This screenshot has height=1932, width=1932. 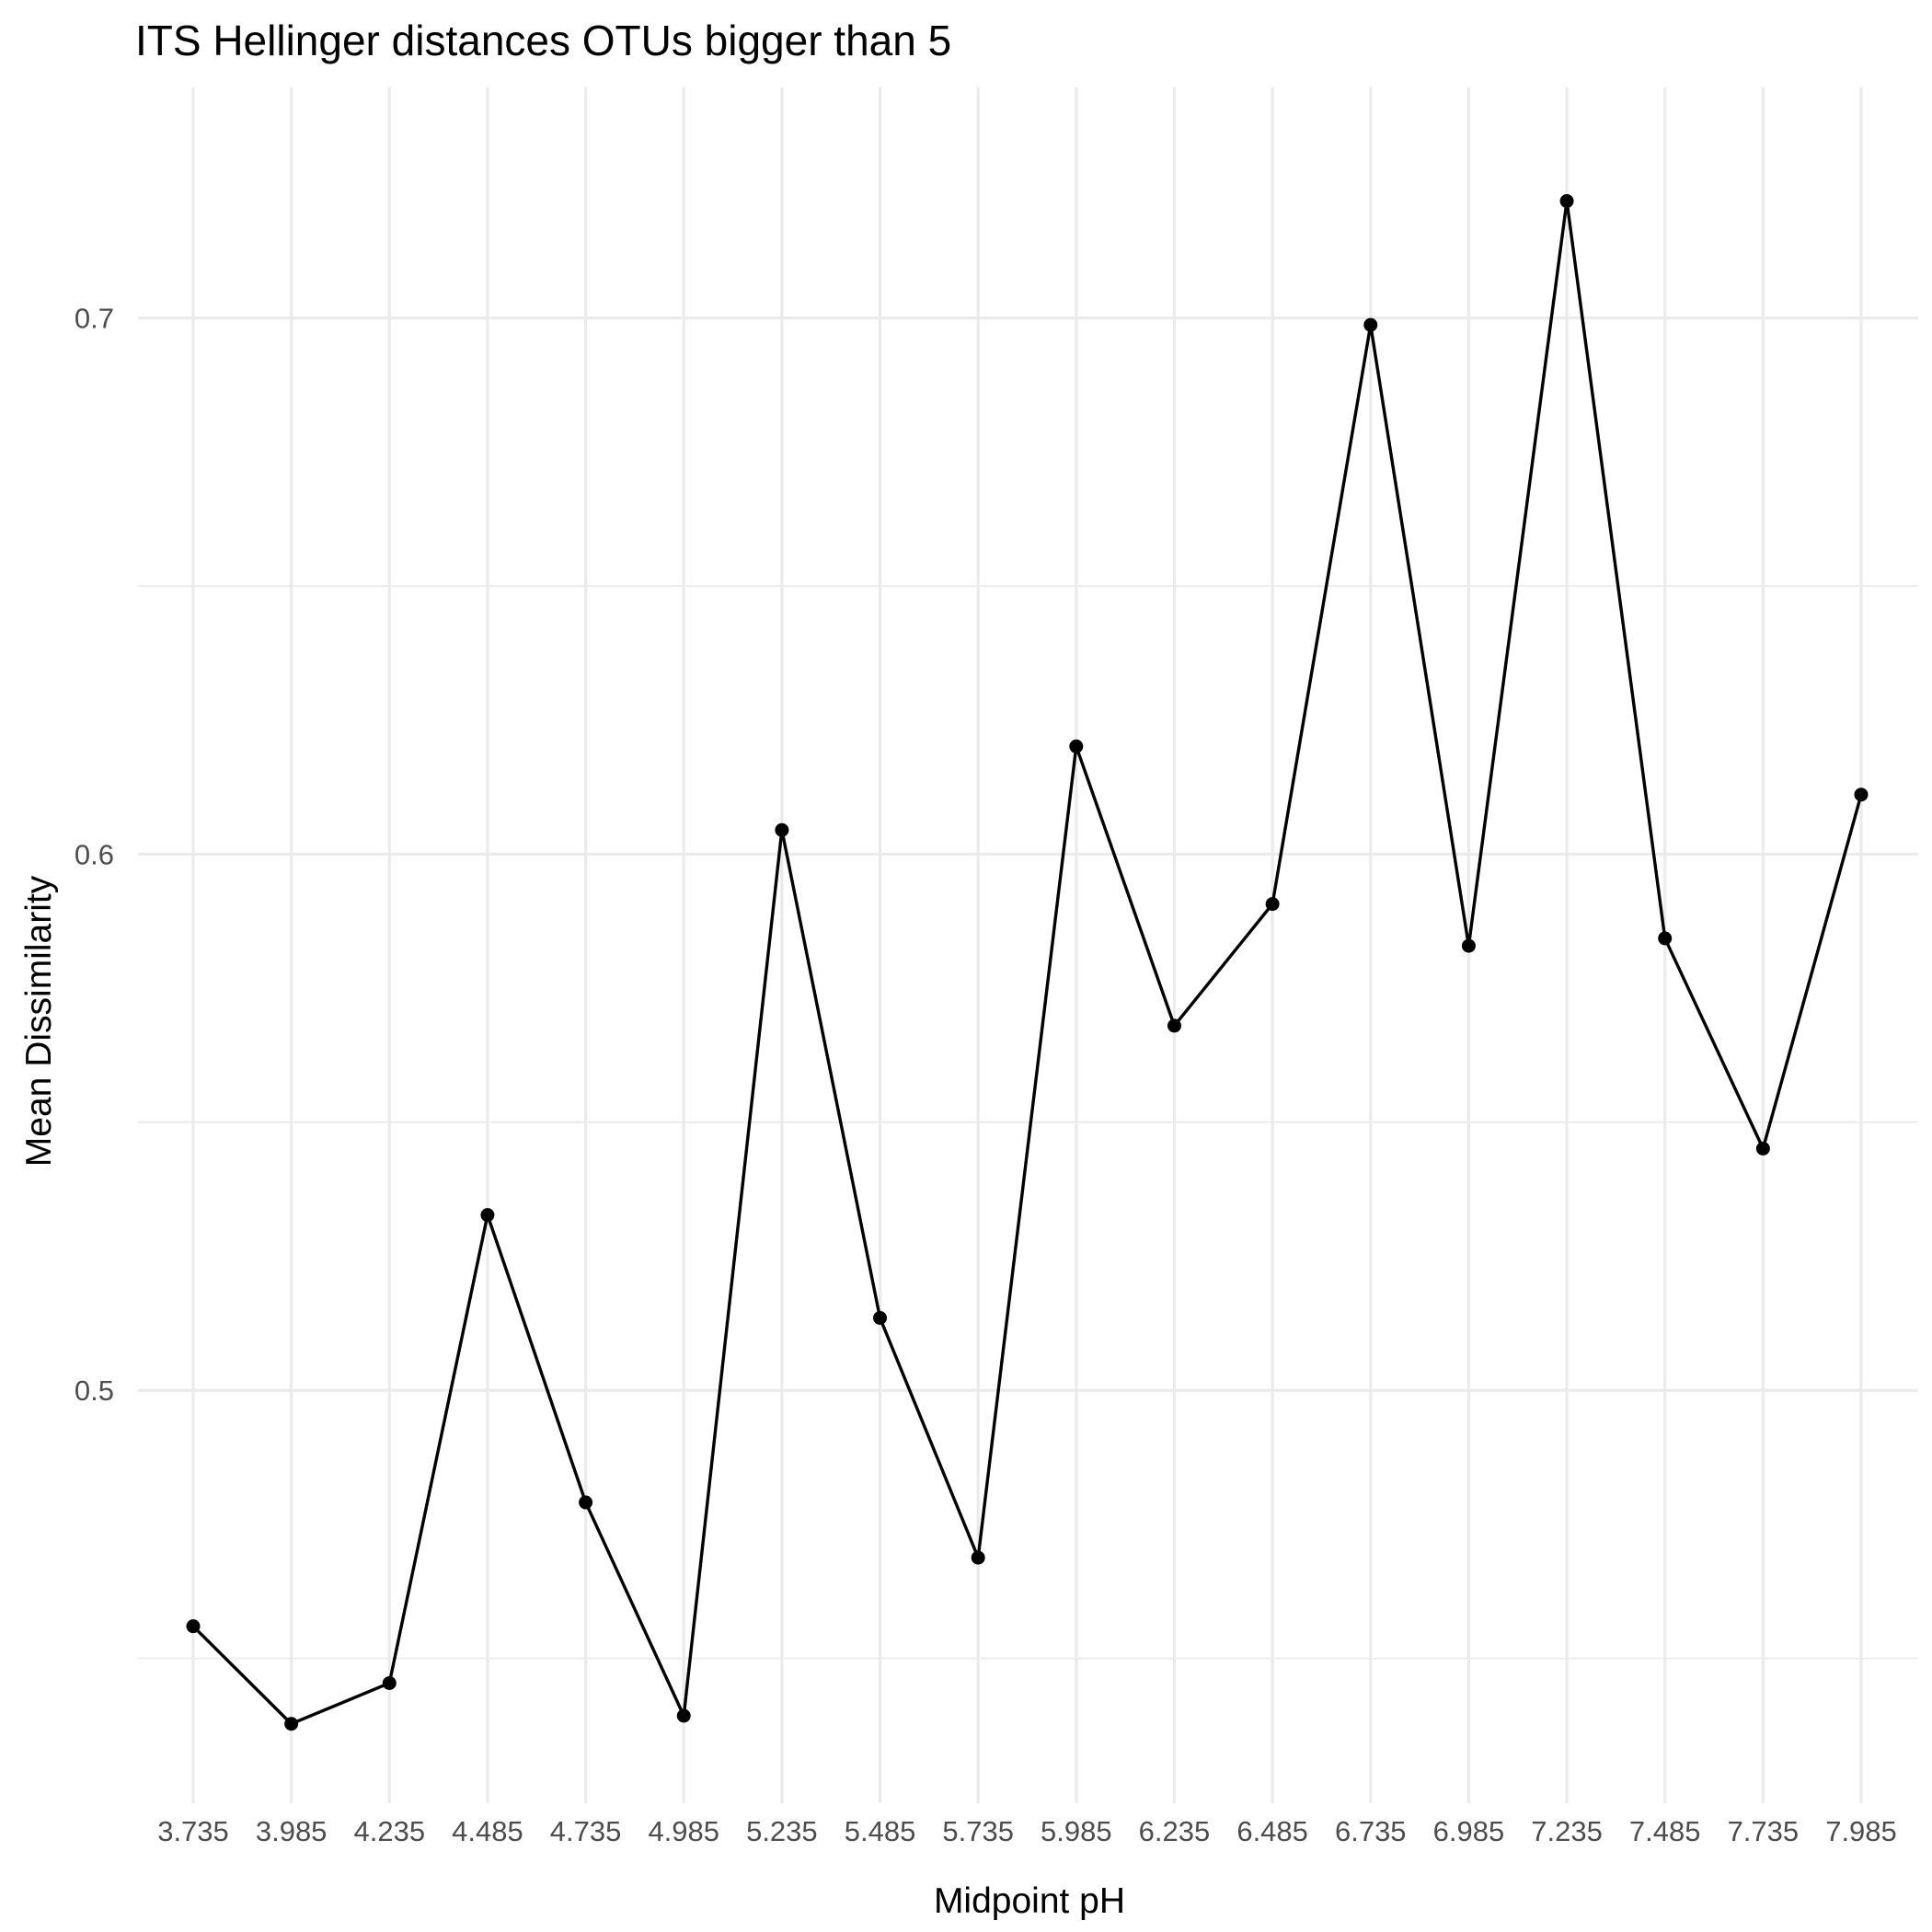 I want to click on y-tick-label: 0.7, so click(x=94, y=319).